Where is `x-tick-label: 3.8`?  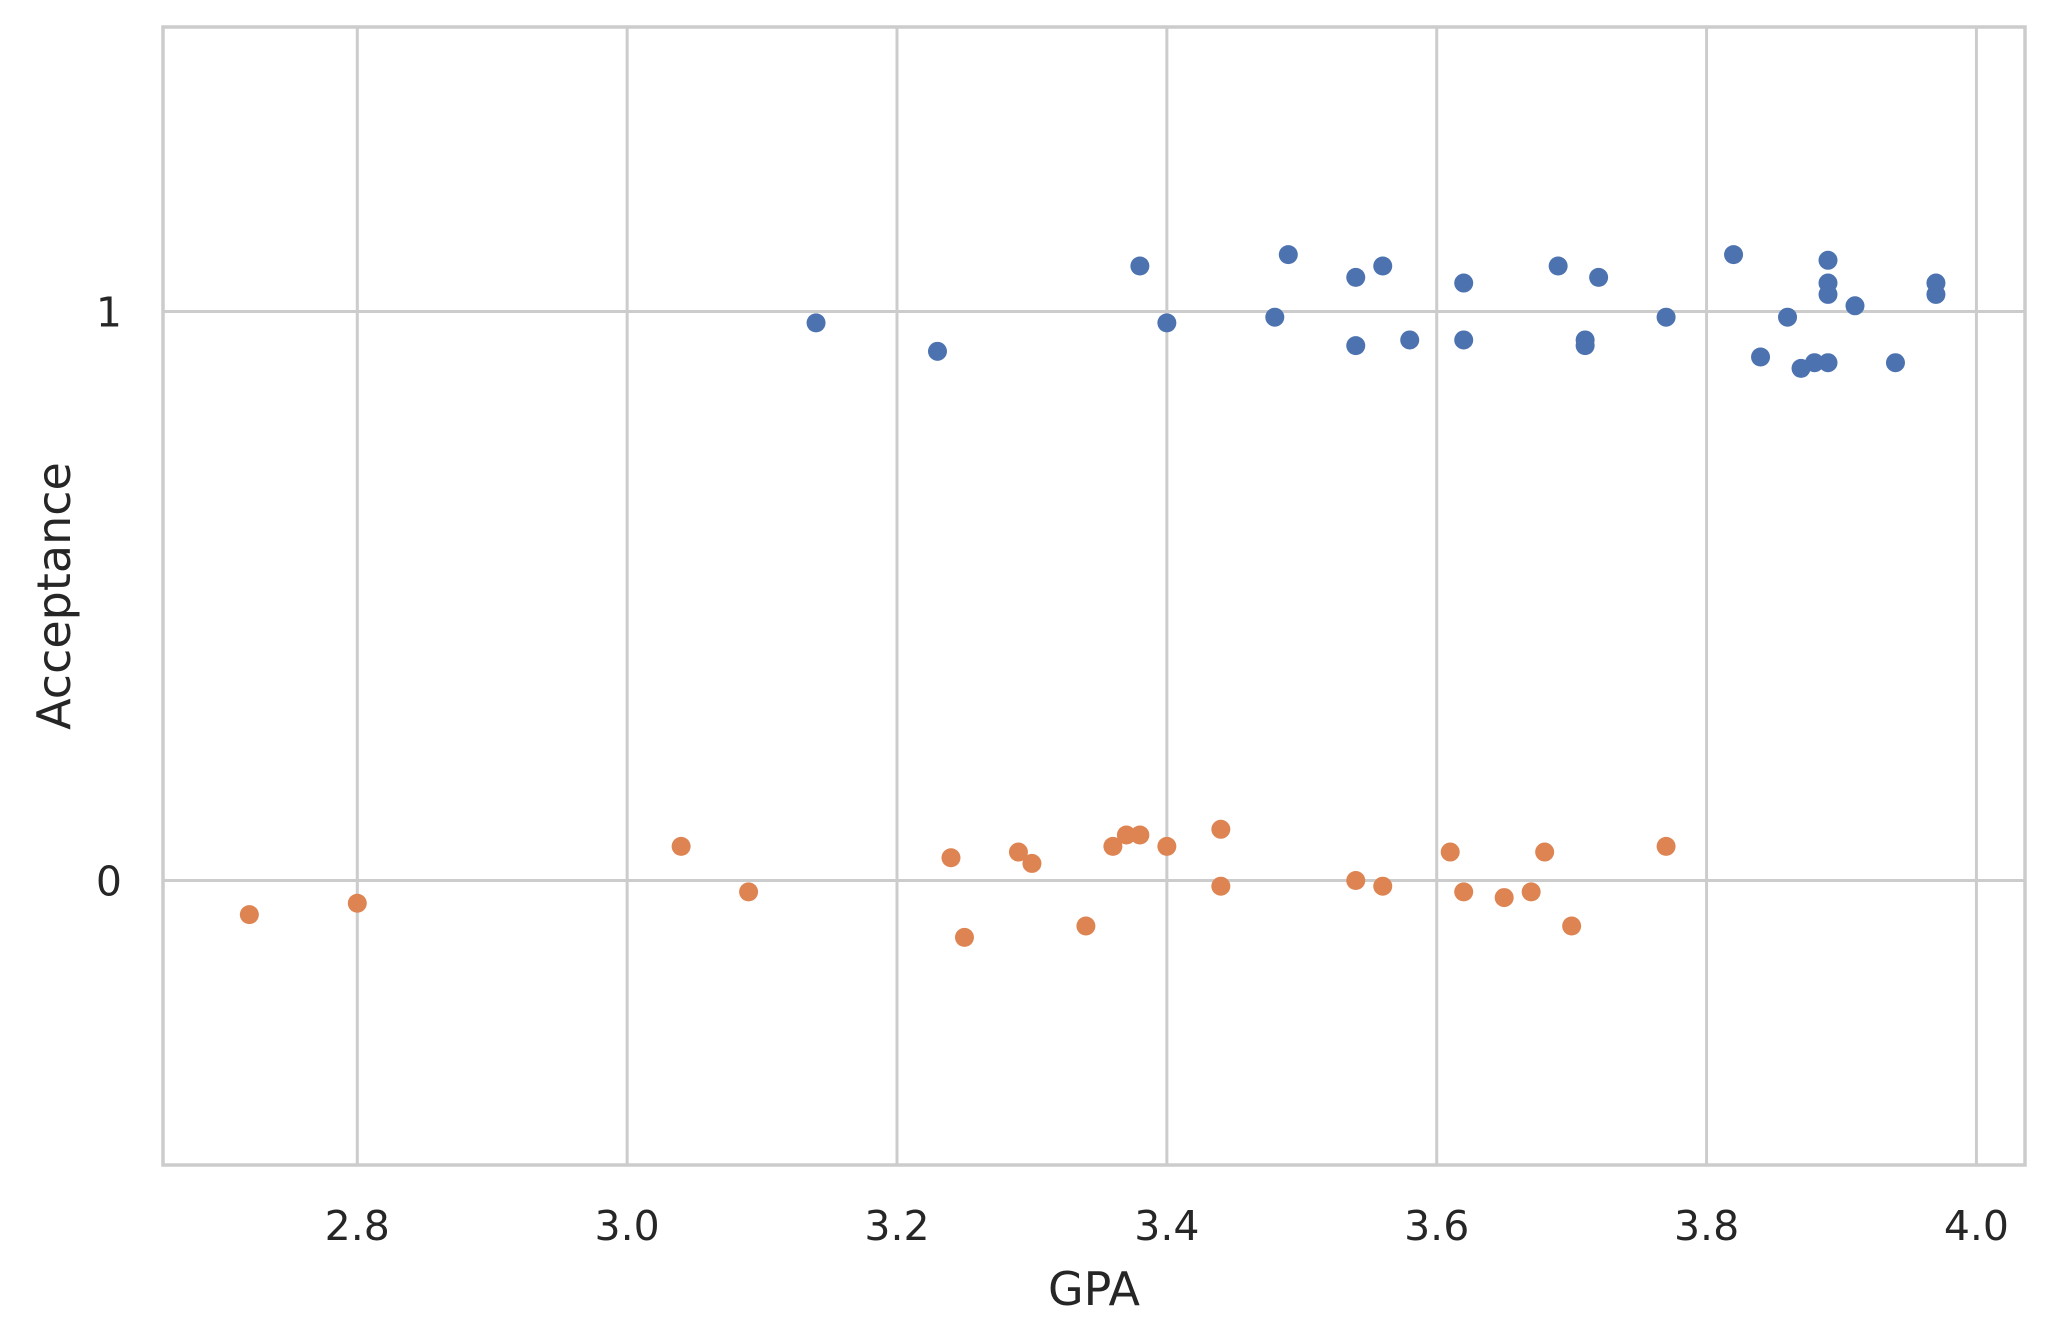 x-tick-label: 3.8 is located at coordinates (1706, 1226).